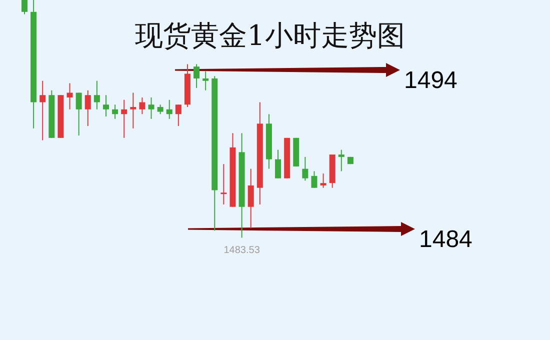  I want to click on text: 1494, so click(431, 80).